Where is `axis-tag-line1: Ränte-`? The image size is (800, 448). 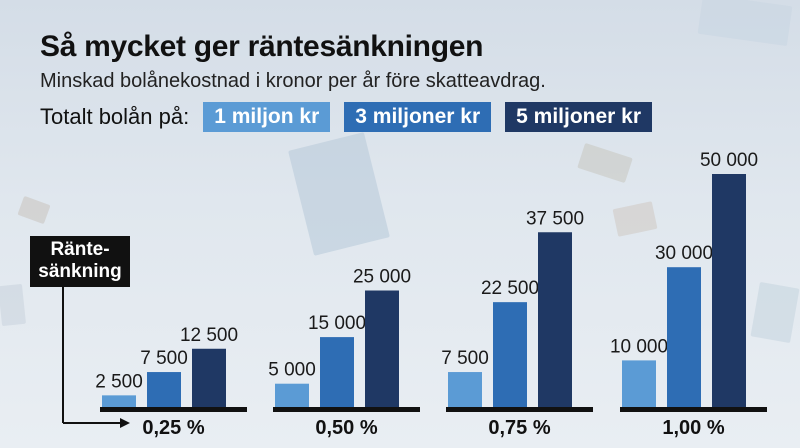 axis-tag-line1: Ränte- is located at coordinates (80, 249).